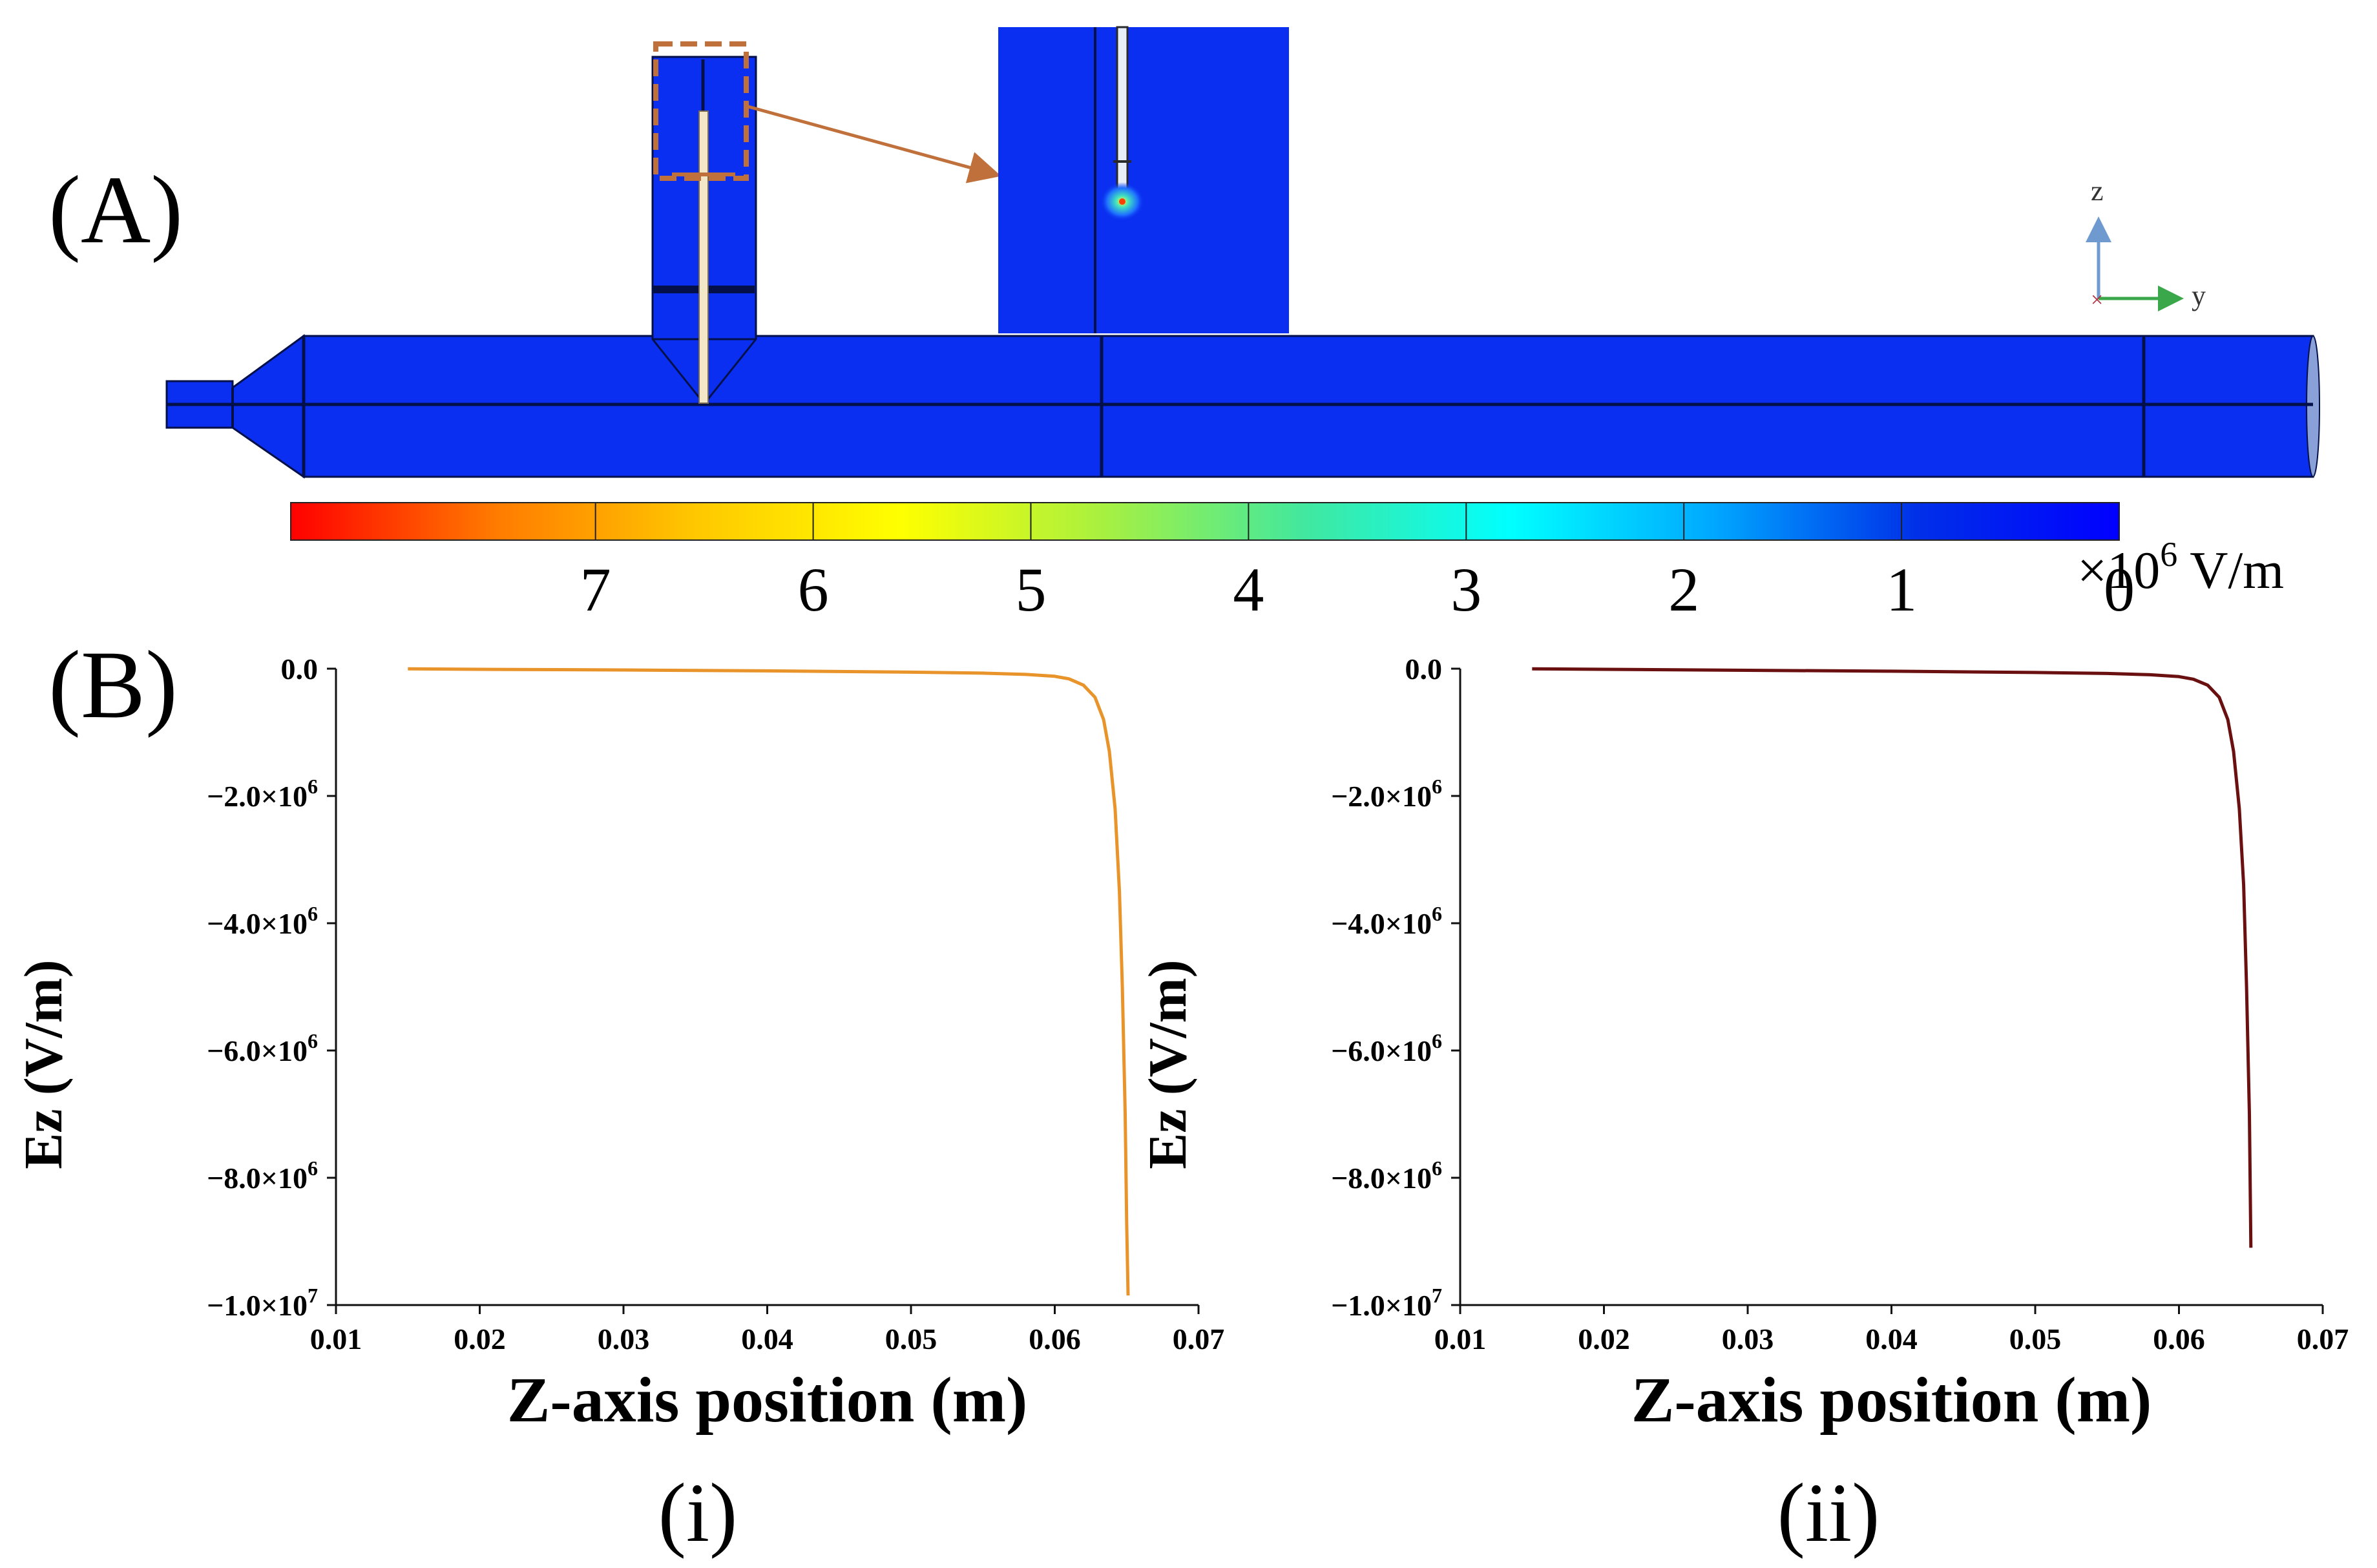 This screenshot has height=1568, width=2377. What do you see at coordinates (2199, 295) in the screenshot?
I see `triad-y-label: y` at bounding box center [2199, 295].